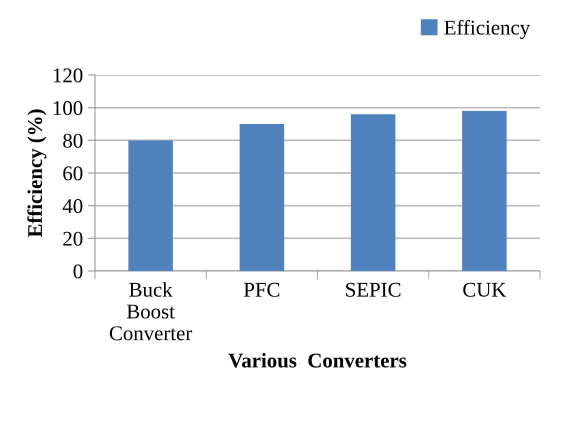  I want to click on x-axis-title: Various Converters, so click(317, 360).